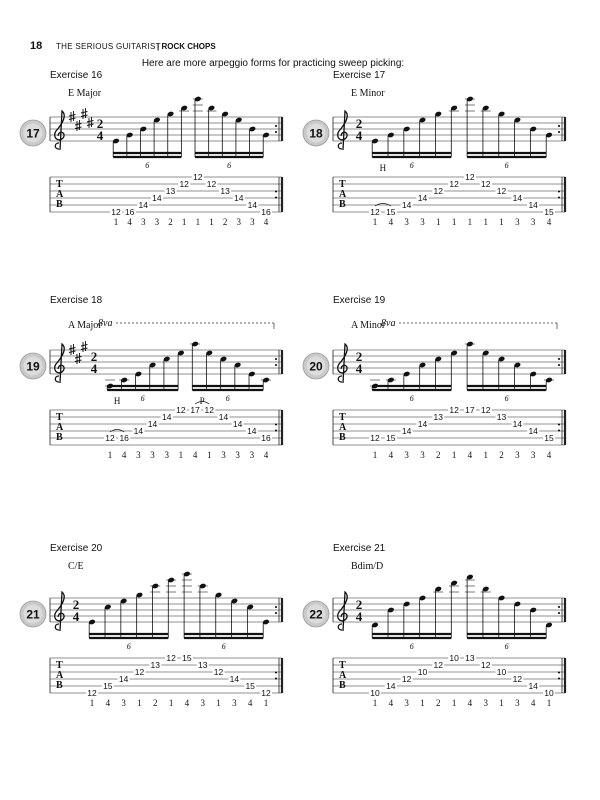 The image size is (600, 800). What do you see at coordinates (316, 615) in the screenshot?
I see `track-number: 22` at bounding box center [316, 615].